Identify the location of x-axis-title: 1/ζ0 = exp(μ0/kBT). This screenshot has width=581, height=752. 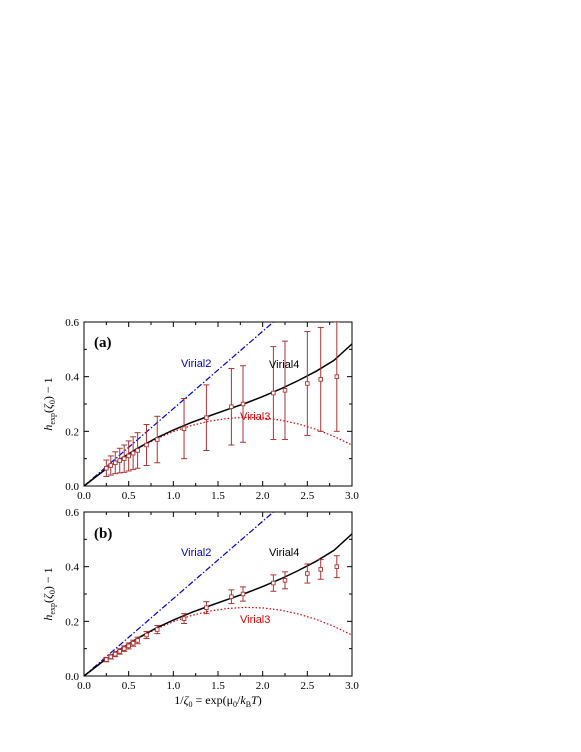
(217, 701).